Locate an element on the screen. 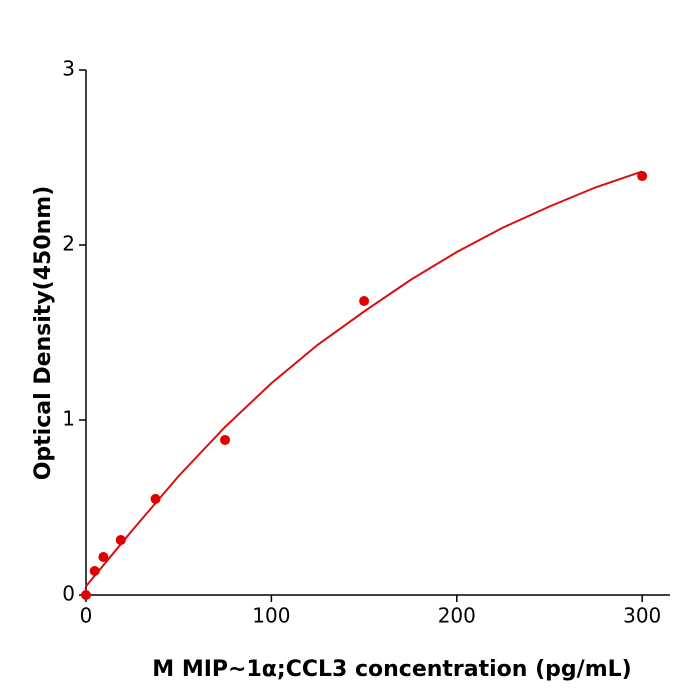  y-tick-label: 0 is located at coordinates (68, 594).